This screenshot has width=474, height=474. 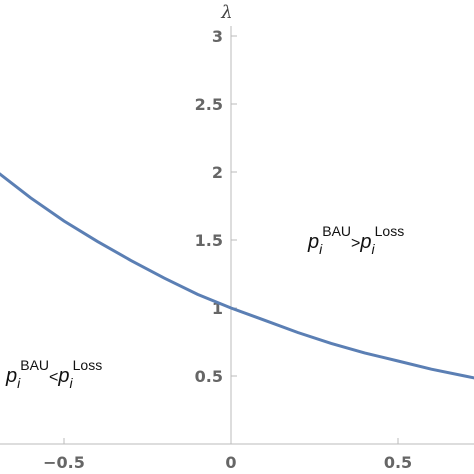 I want to click on y-ticks: 0.5 1 1.5 2 2.5 3, so click(x=216, y=206).